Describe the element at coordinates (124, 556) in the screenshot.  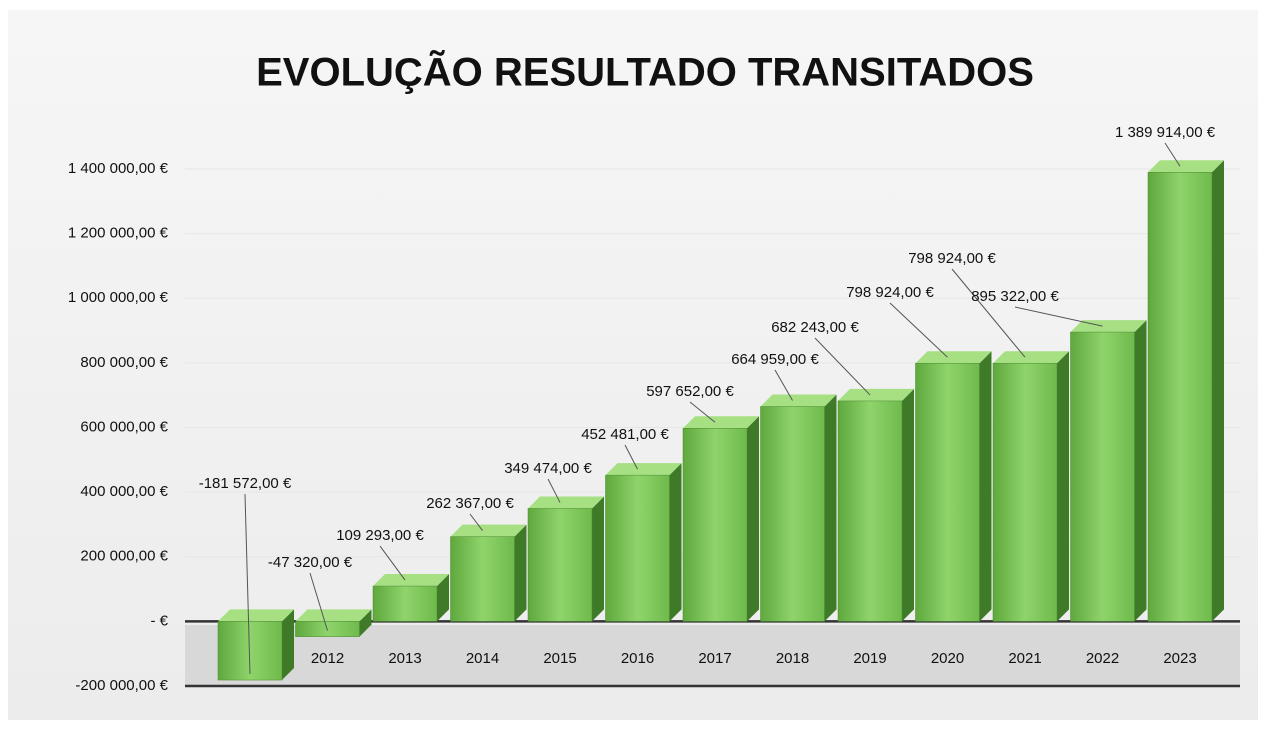
I see `y-tick-label: 200 000,00 €` at that location.